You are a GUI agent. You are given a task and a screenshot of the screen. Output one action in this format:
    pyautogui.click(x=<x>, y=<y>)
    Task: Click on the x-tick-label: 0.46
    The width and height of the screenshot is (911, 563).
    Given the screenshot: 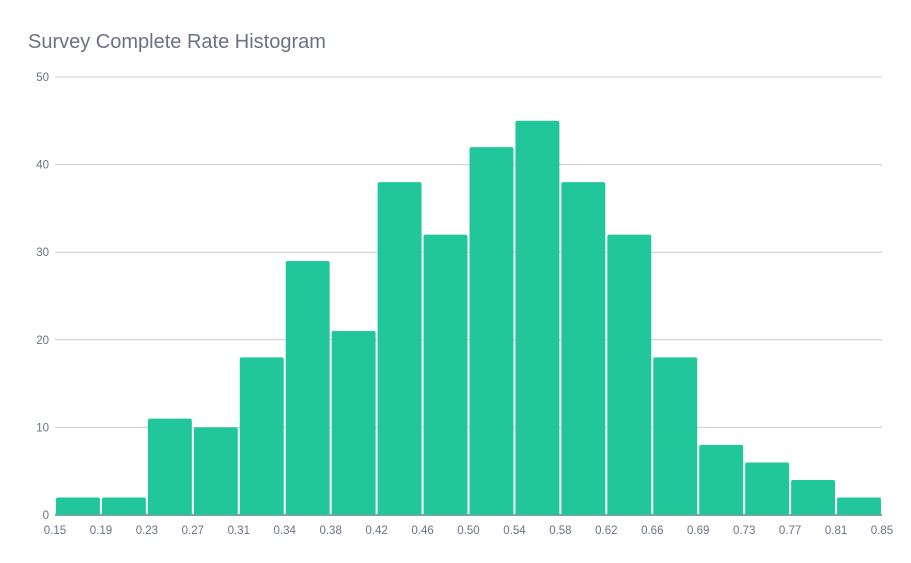 What is the action you would take?
    pyautogui.click(x=422, y=531)
    